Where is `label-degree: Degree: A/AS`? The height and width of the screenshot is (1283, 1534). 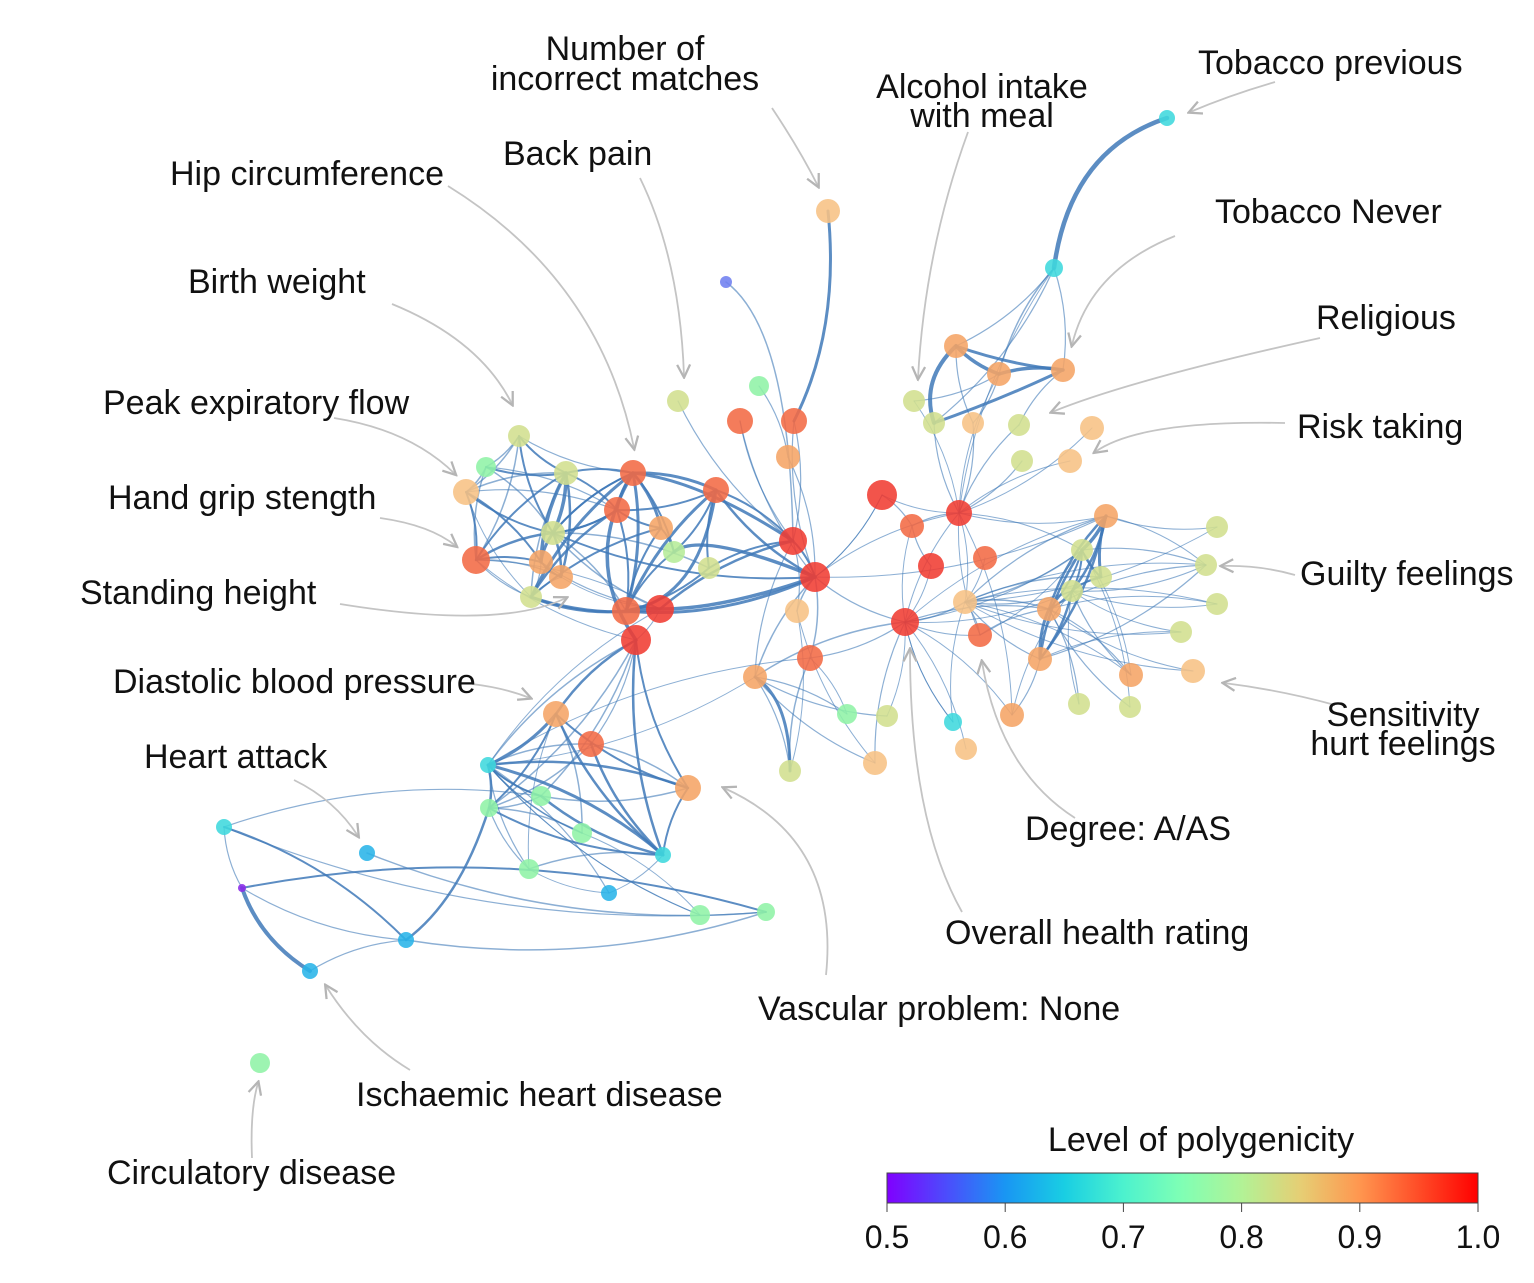
label-degree: Degree: A/AS is located at coordinates (1128, 829).